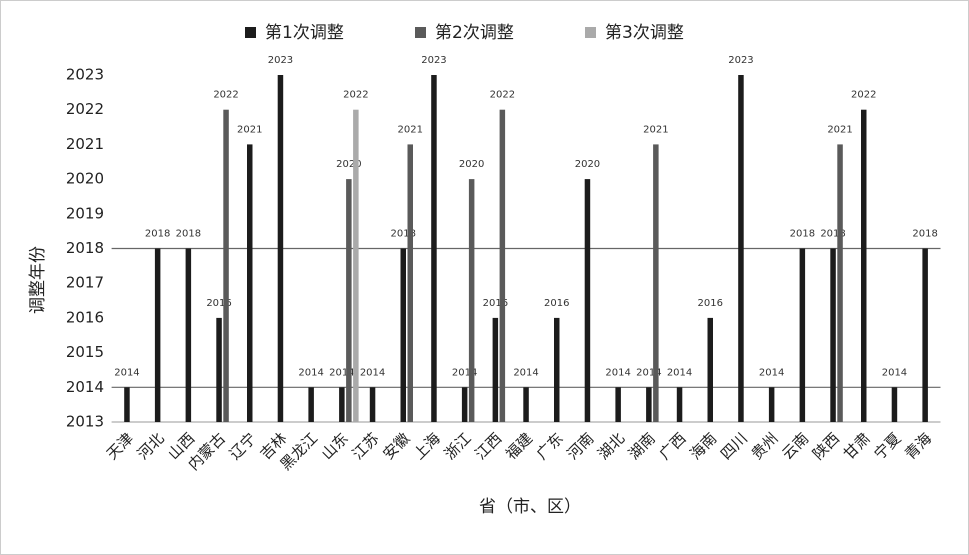 This screenshot has height=555, width=969. I want to click on y-tick-label: 2021, so click(85, 144).